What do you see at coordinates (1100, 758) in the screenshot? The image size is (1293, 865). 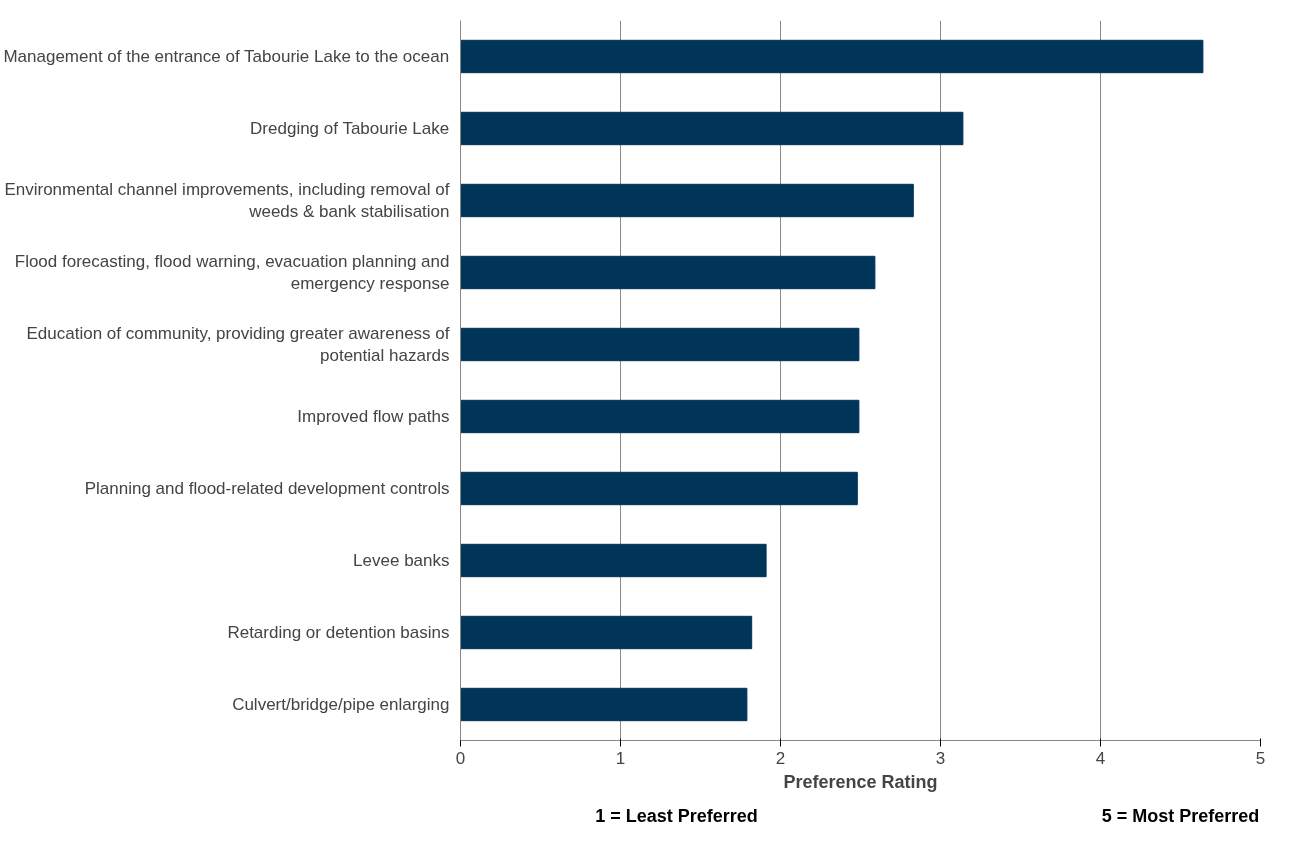 I see `x-tick-label: 4` at bounding box center [1100, 758].